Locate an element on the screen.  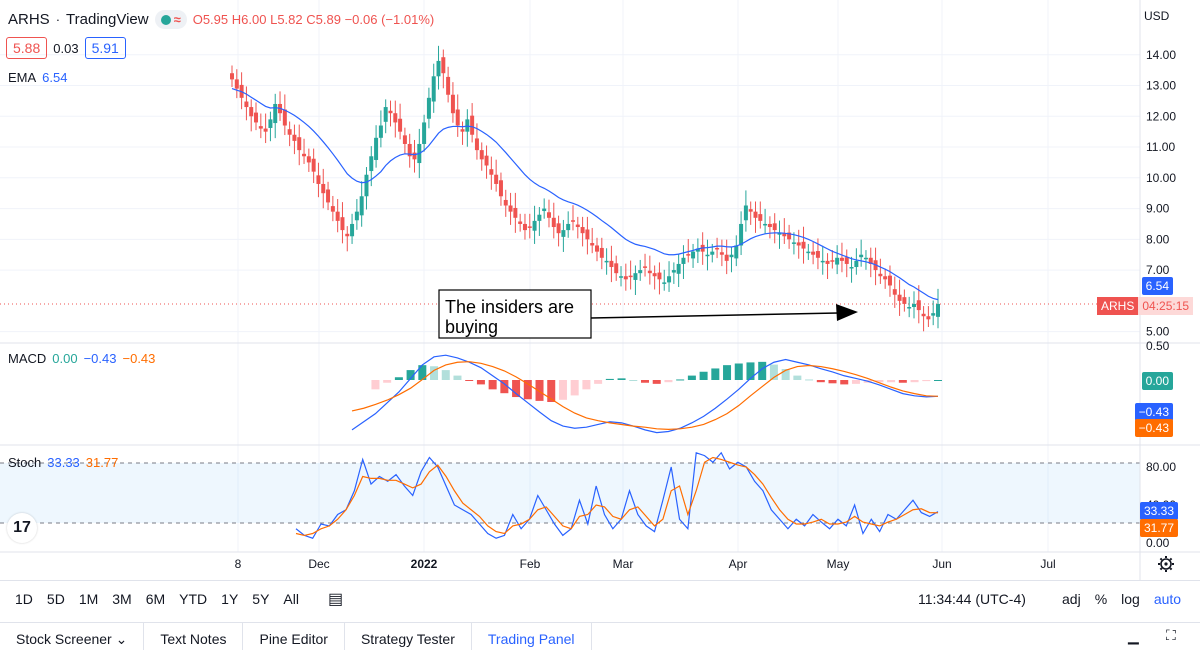
scale-button-log: log is located at coordinates (1130, 599).